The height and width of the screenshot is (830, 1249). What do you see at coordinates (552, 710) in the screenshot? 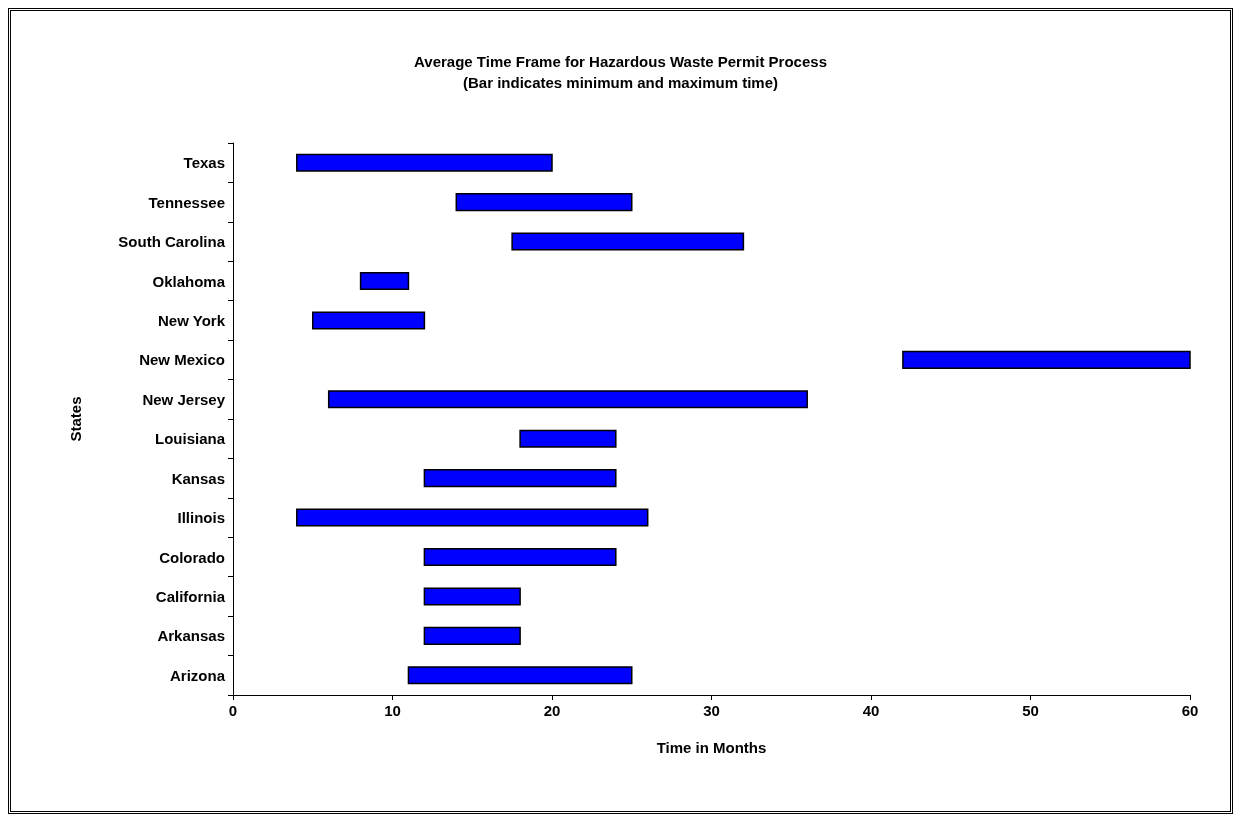
I see `x-tick-label: 20` at bounding box center [552, 710].